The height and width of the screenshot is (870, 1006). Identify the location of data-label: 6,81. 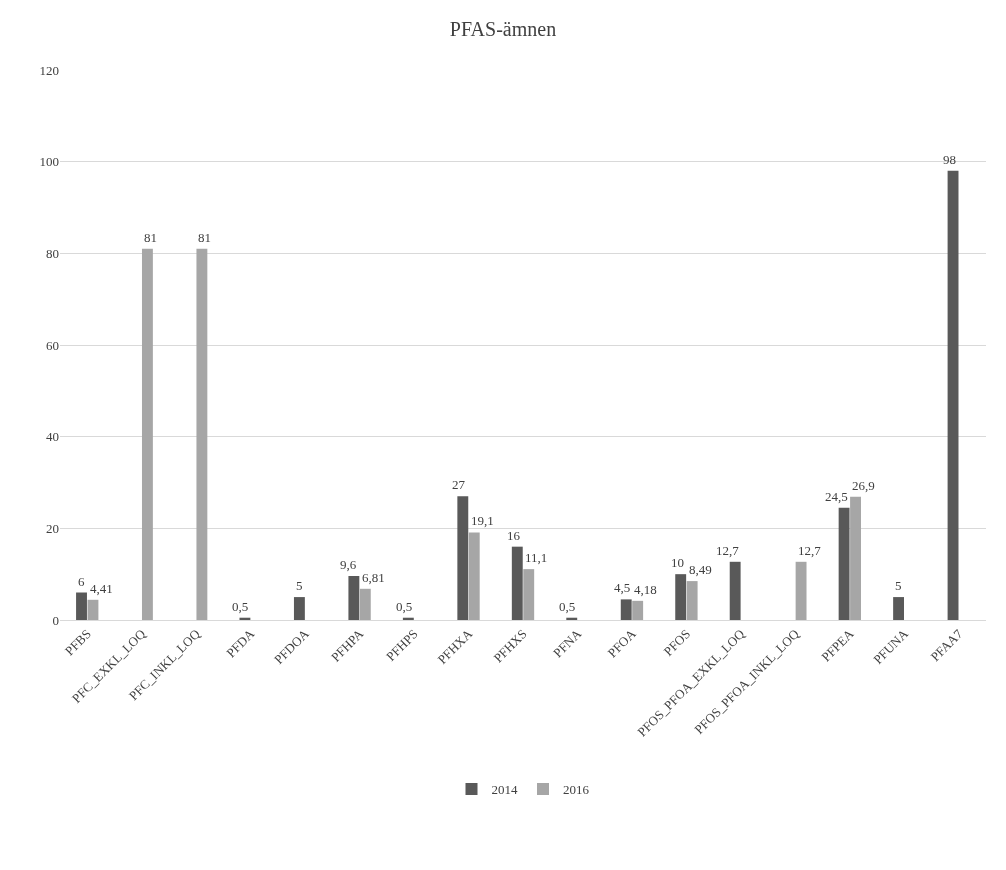
(373, 577).